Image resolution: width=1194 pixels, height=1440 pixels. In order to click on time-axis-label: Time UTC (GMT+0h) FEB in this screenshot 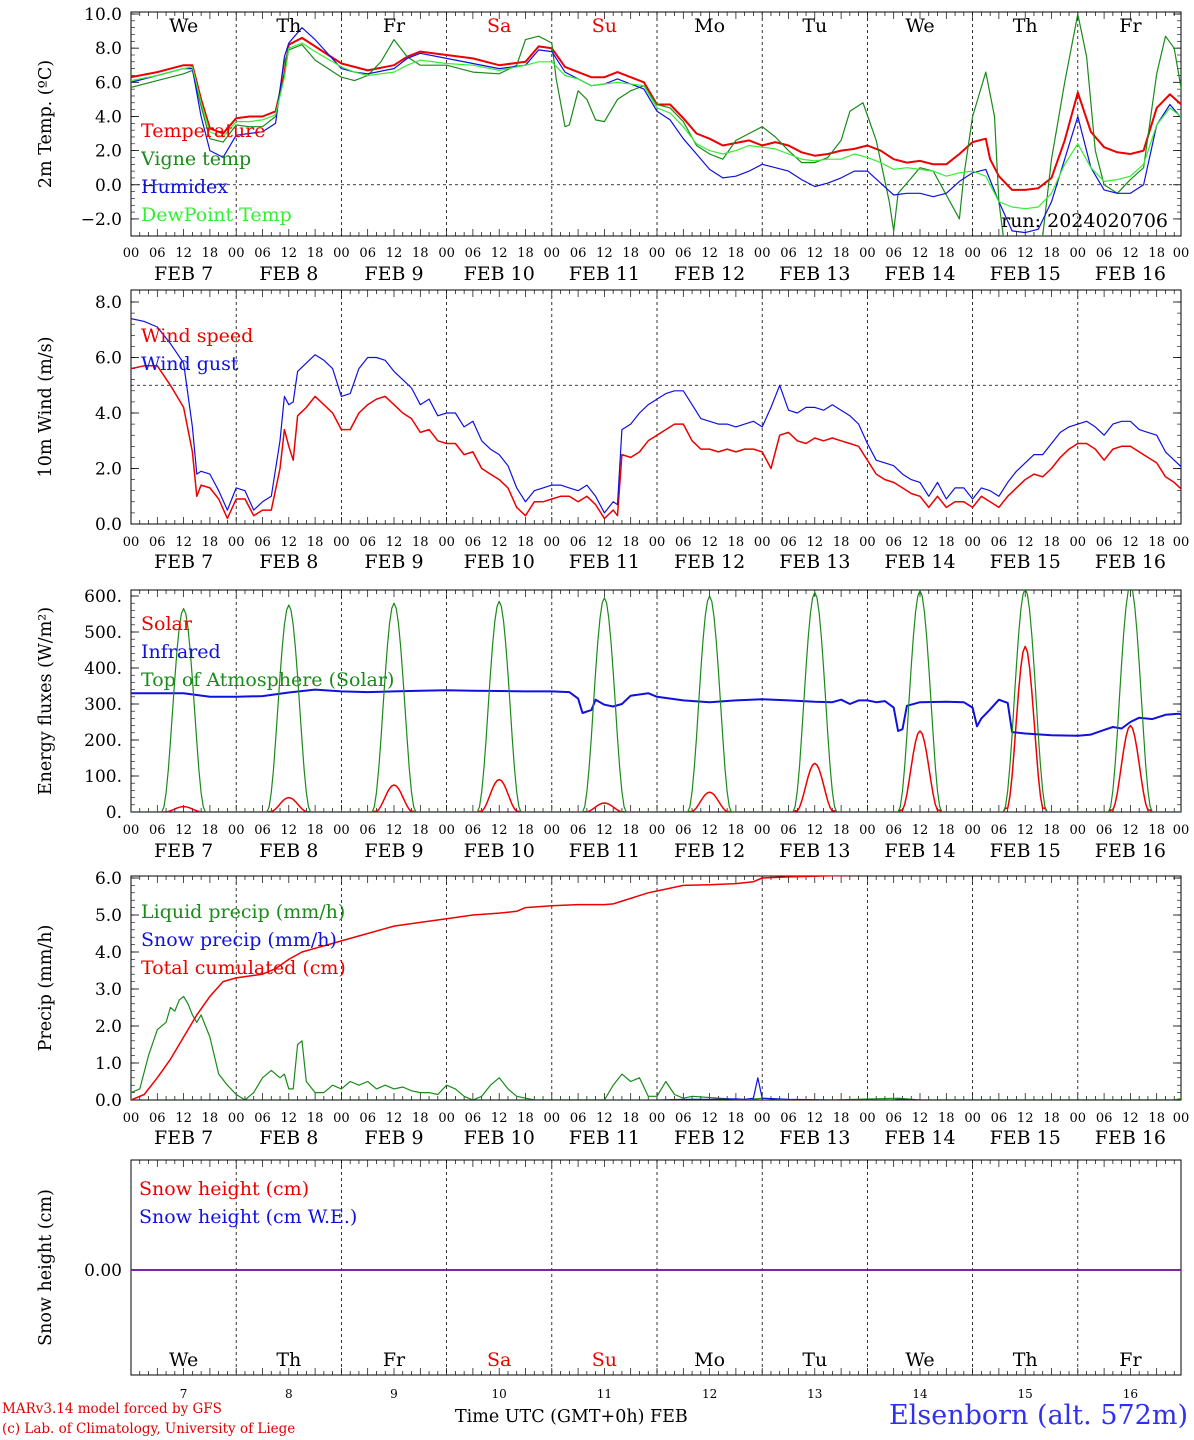, I will do `click(571, 1417)`.